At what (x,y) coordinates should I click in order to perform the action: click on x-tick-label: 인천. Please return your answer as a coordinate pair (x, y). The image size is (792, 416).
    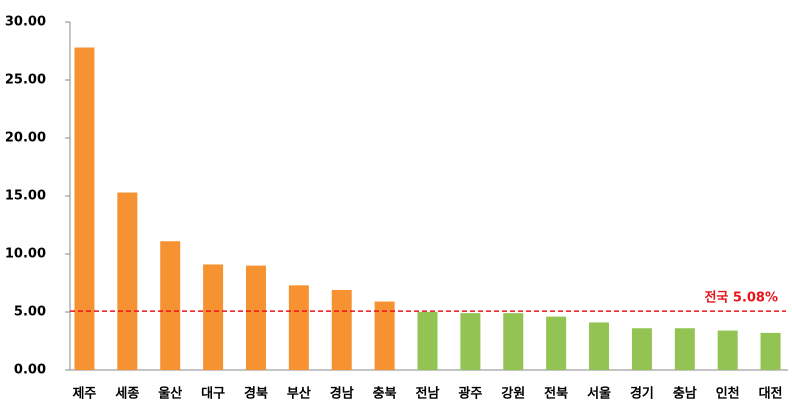
    Looking at the image, I should click on (728, 394).